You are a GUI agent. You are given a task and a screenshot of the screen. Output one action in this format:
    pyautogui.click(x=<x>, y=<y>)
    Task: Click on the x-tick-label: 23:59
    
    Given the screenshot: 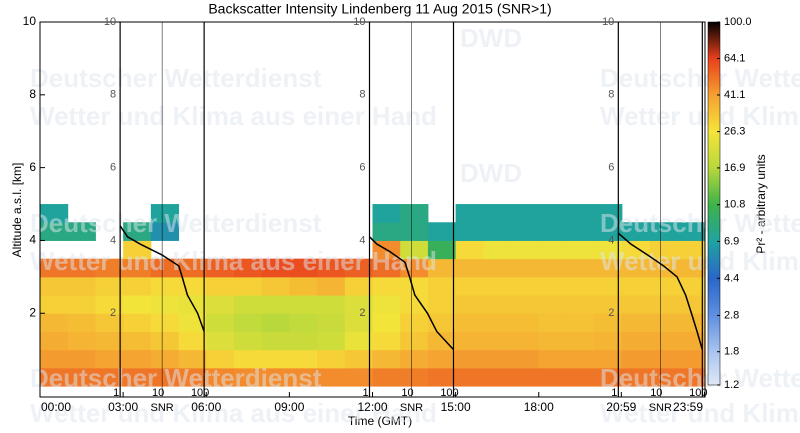 What is the action you would take?
    pyautogui.click(x=688, y=407)
    